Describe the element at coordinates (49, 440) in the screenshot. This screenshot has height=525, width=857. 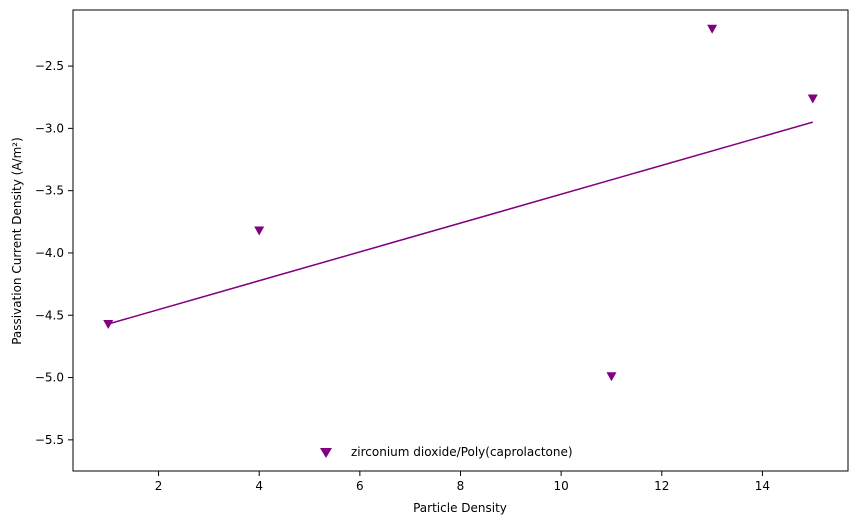
I see `y-tick-label: −5.5` at that location.